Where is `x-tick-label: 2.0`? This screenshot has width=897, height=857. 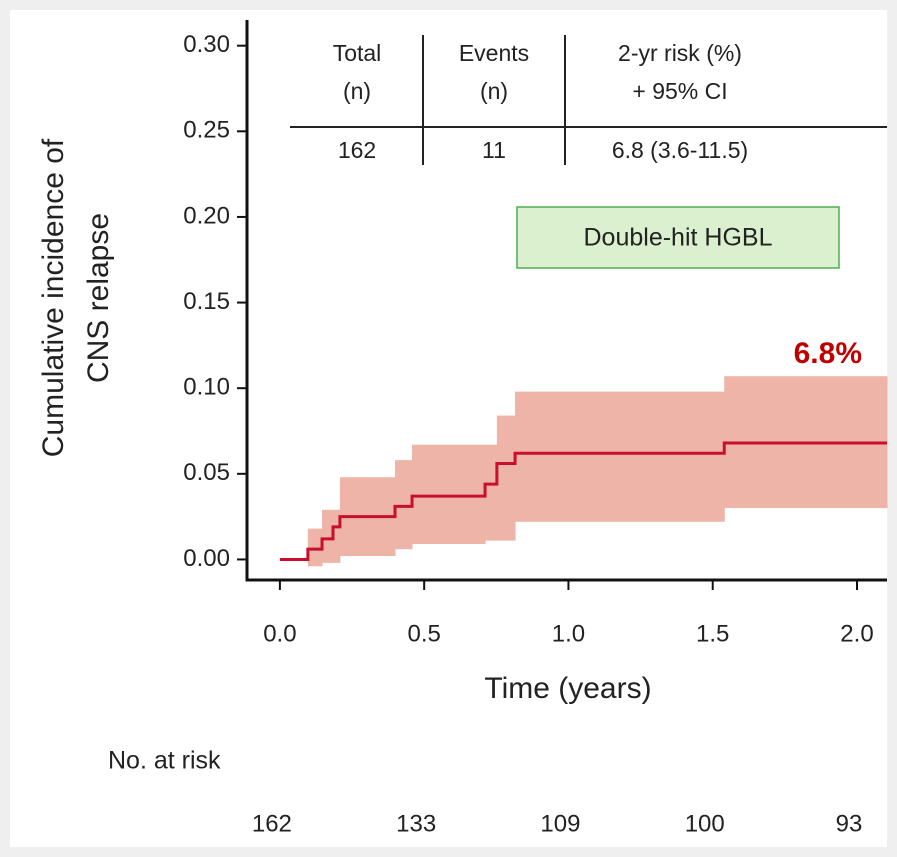 x-tick-label: 2.0 is located at coordinates (856, 633).